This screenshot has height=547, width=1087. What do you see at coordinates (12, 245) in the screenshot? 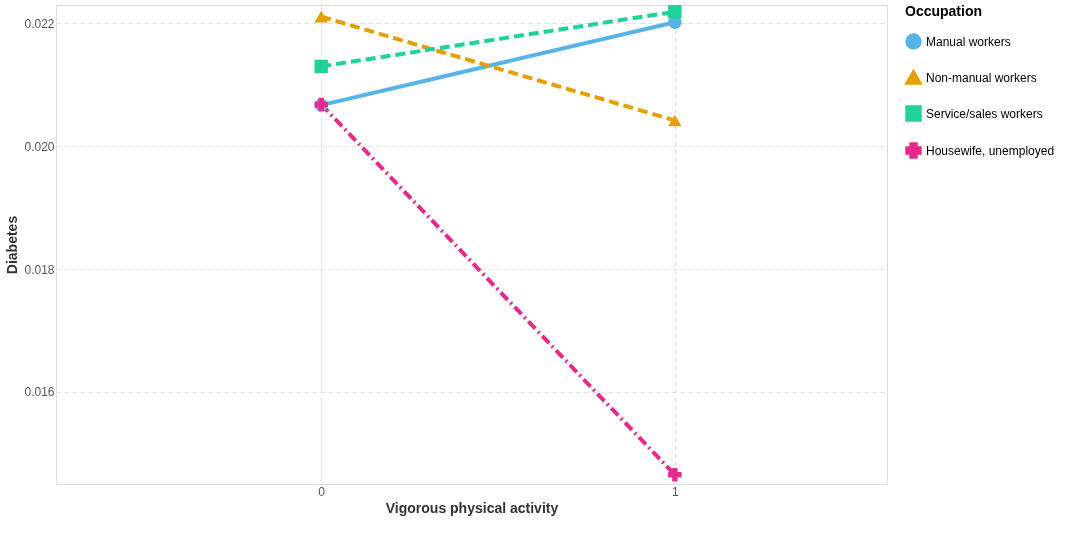
I see `y-axis-title: Diabetes` at bounding box center [12, 245].